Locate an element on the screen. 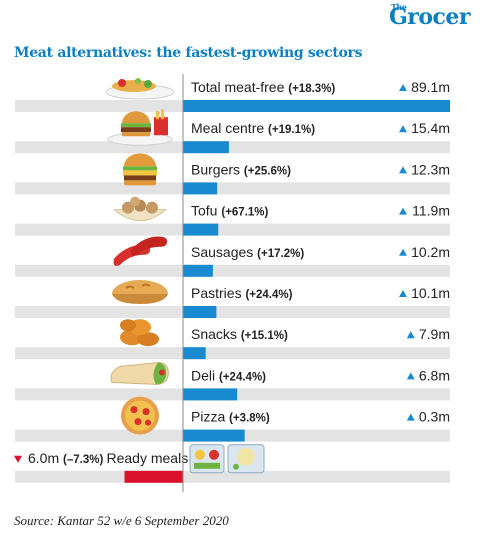 Image resolution: width=480 pixels, height=541 pixels. track-row-sausages is located at coordinates (232, 270).